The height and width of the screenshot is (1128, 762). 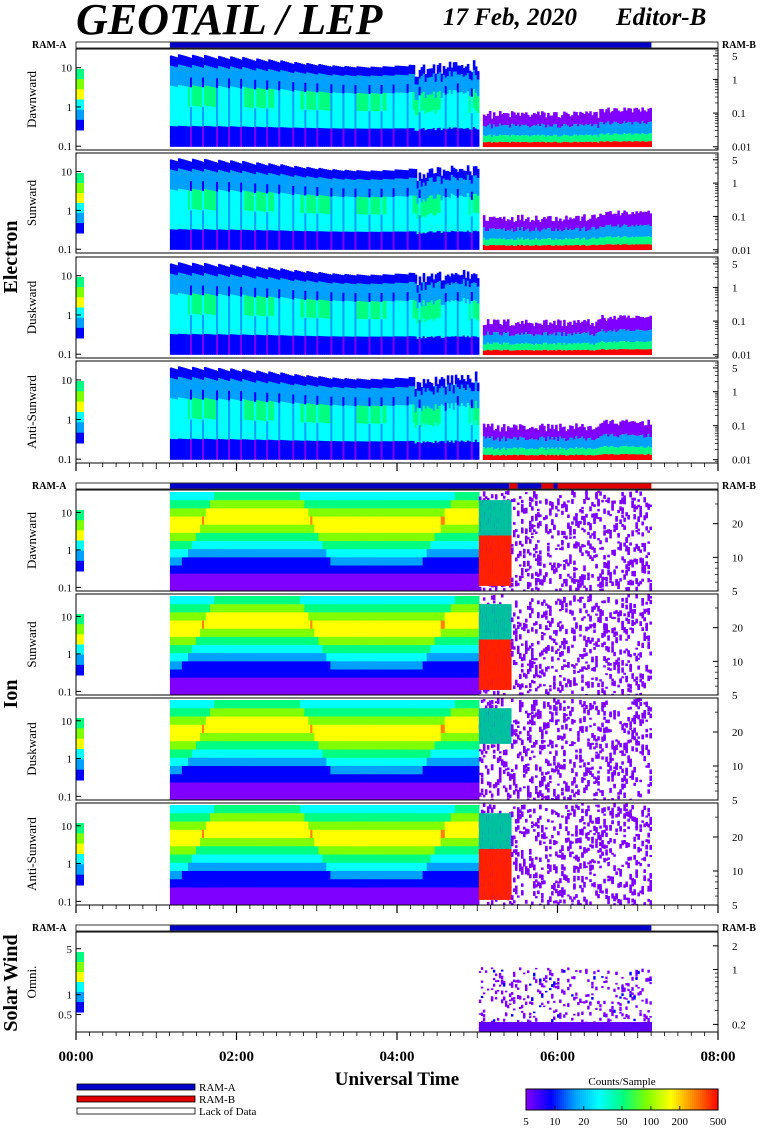 I want to click on panel-label: Omni., so click(x=31, y=982).